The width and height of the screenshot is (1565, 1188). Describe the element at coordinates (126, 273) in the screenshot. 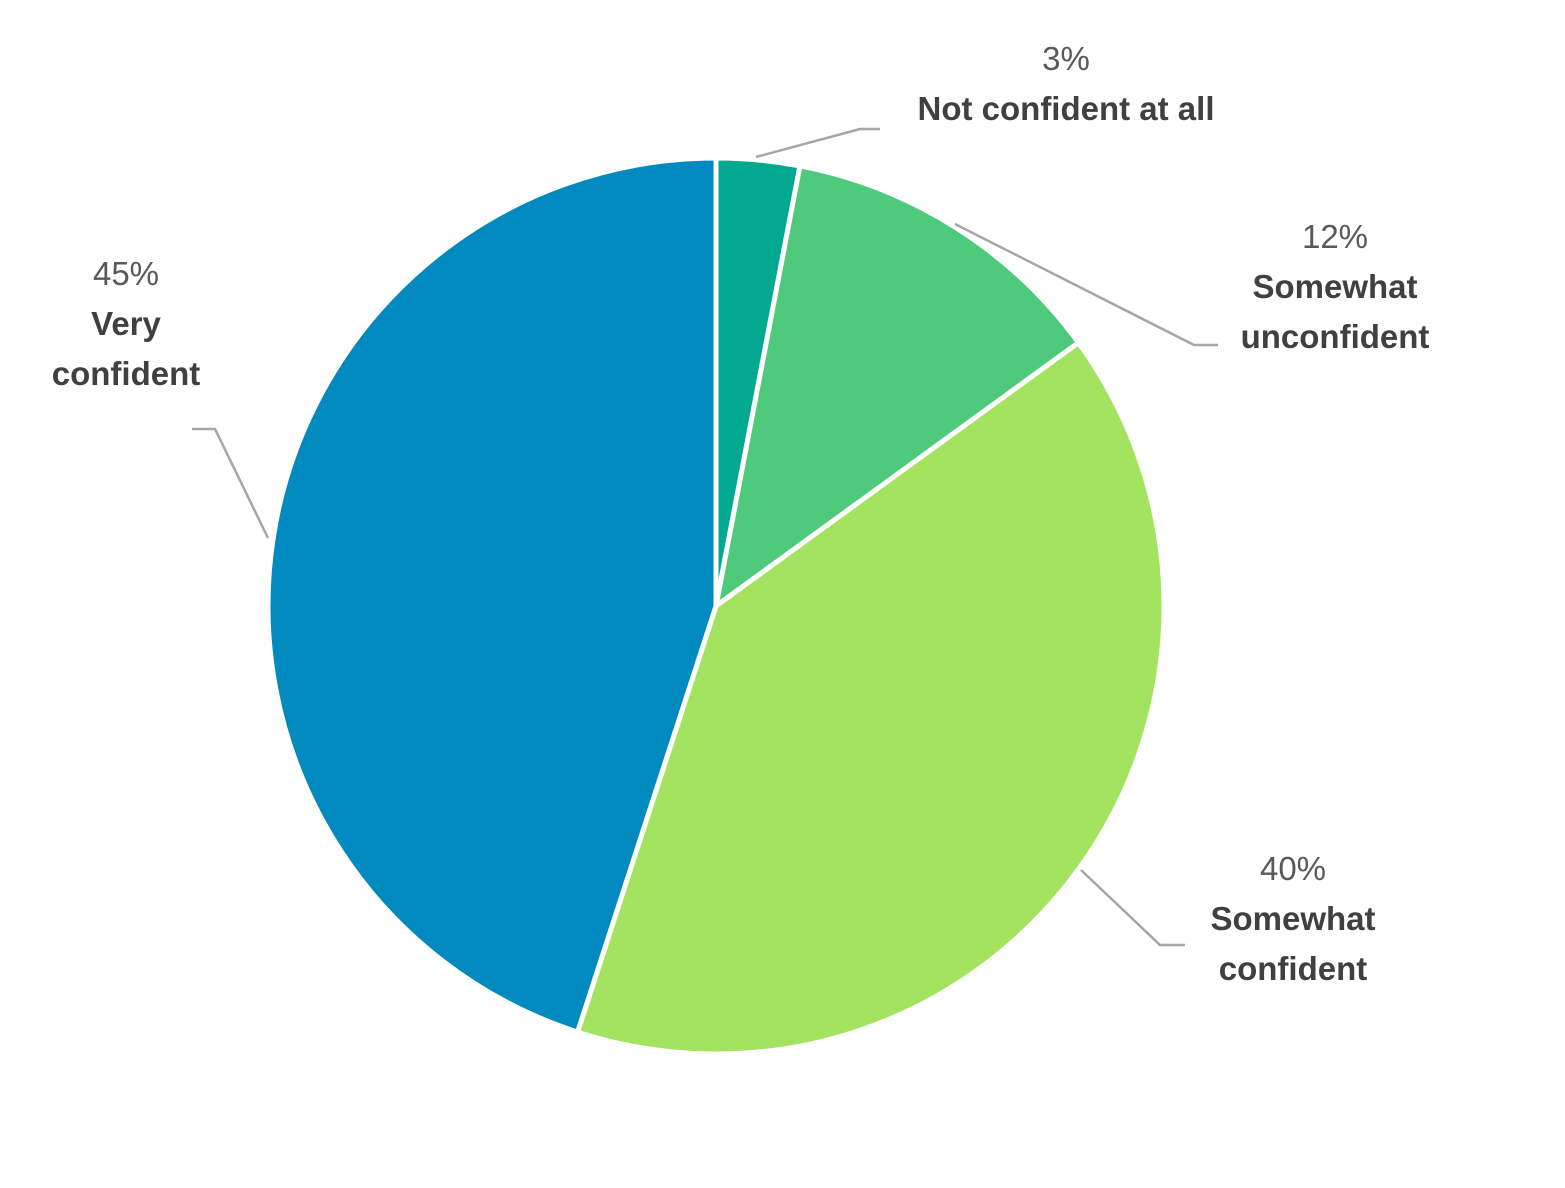

I see `slice-value-label: 45%` at that location.